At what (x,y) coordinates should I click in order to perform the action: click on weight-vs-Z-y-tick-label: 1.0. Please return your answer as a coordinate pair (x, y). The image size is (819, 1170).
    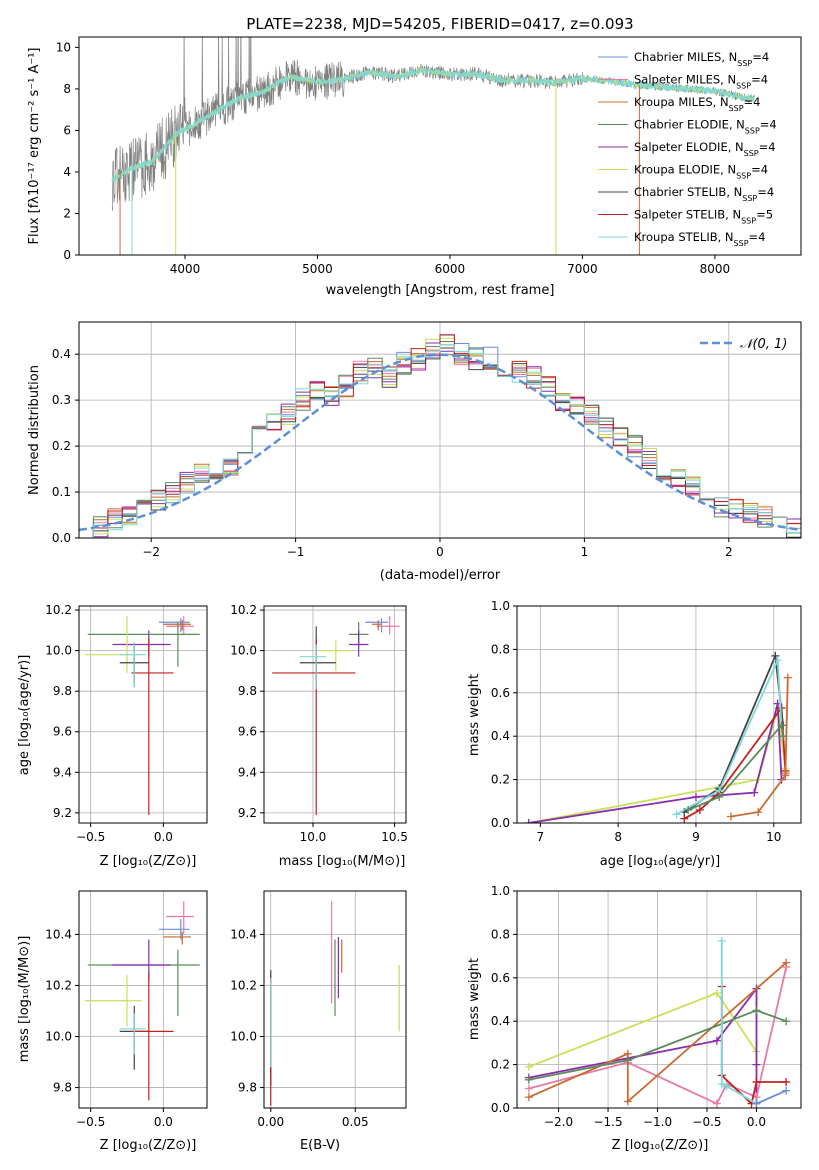
    Looking at the image, I should click on (500, 891).